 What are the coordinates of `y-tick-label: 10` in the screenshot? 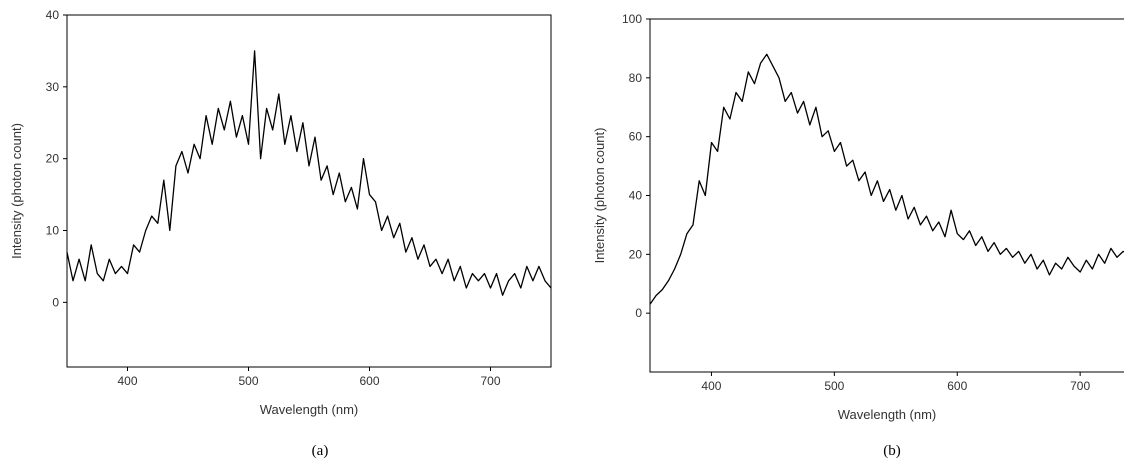 It's located at (53, 231).